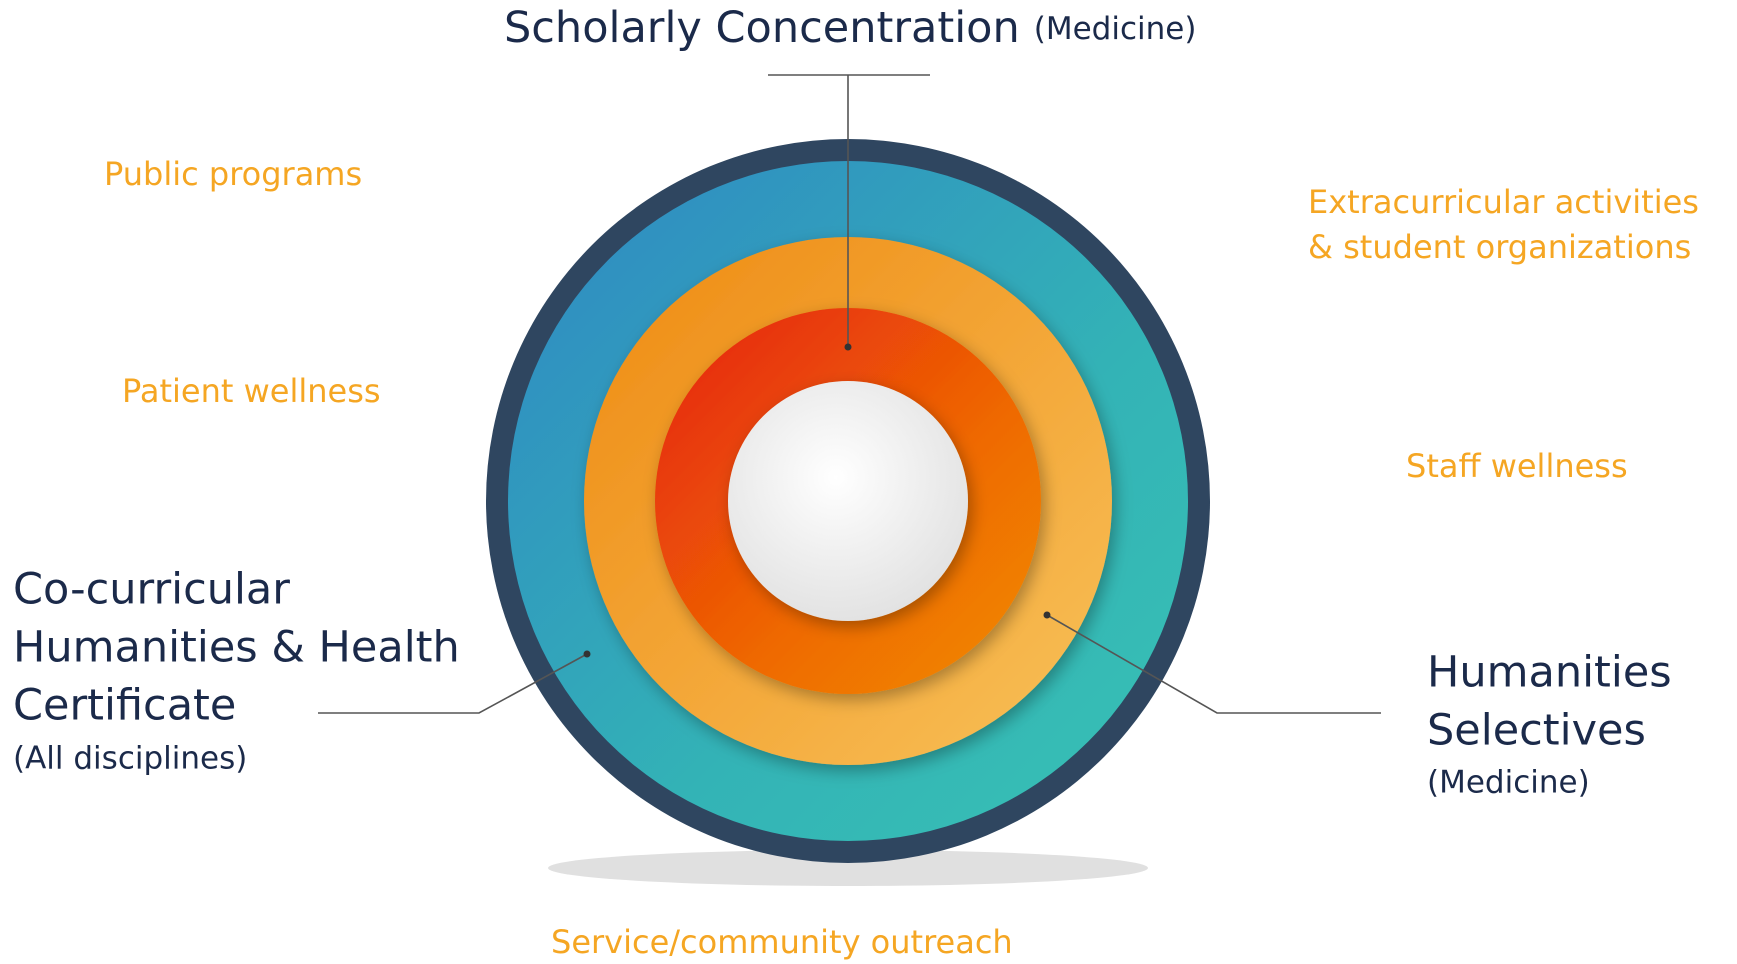 This screenshot has width=1737, height=964. What do you see at coordinates (1115, 29) in the screenshot?
I see `title-note: (Medicine)` at bounding box center [1115, 29].